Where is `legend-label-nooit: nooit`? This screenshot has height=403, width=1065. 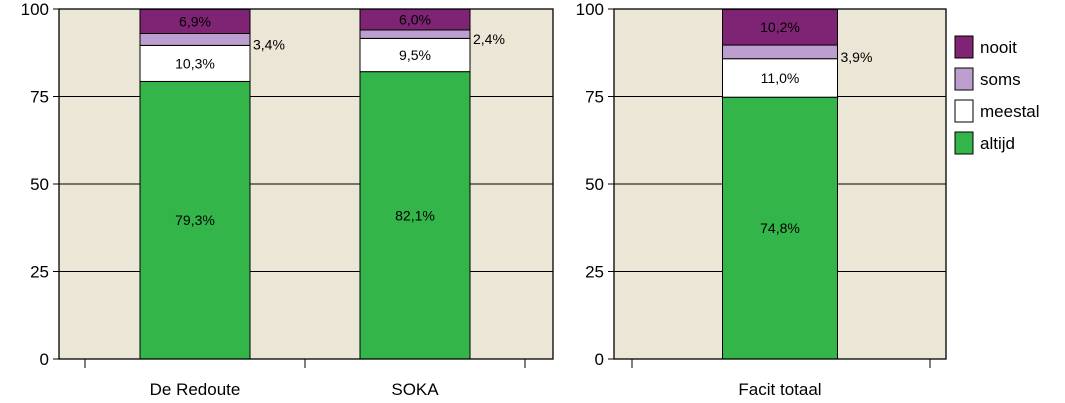
legend-label-nooit: nooit is located at coordinates (998, 47).